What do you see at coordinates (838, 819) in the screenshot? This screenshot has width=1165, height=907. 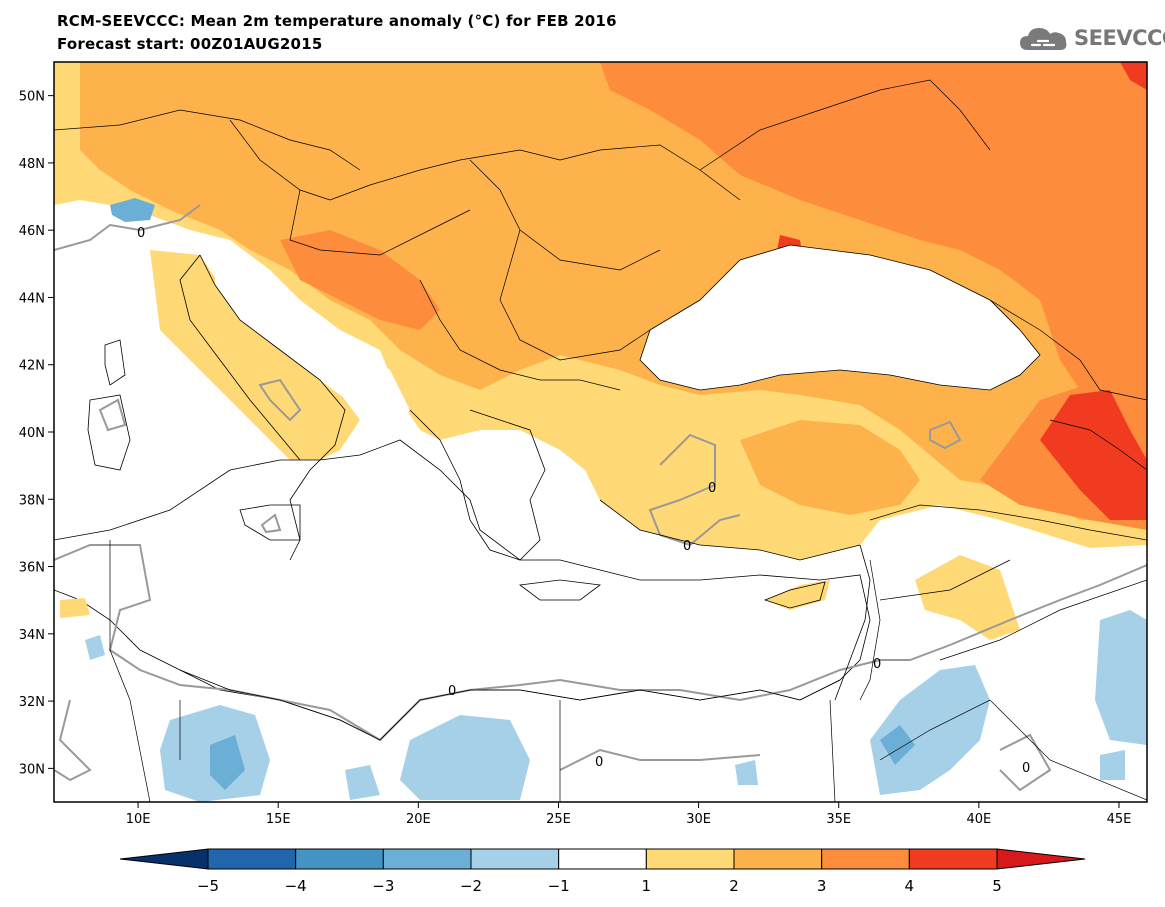 I see `lon-tick-label: 35E` at bounding box center [838, 819].